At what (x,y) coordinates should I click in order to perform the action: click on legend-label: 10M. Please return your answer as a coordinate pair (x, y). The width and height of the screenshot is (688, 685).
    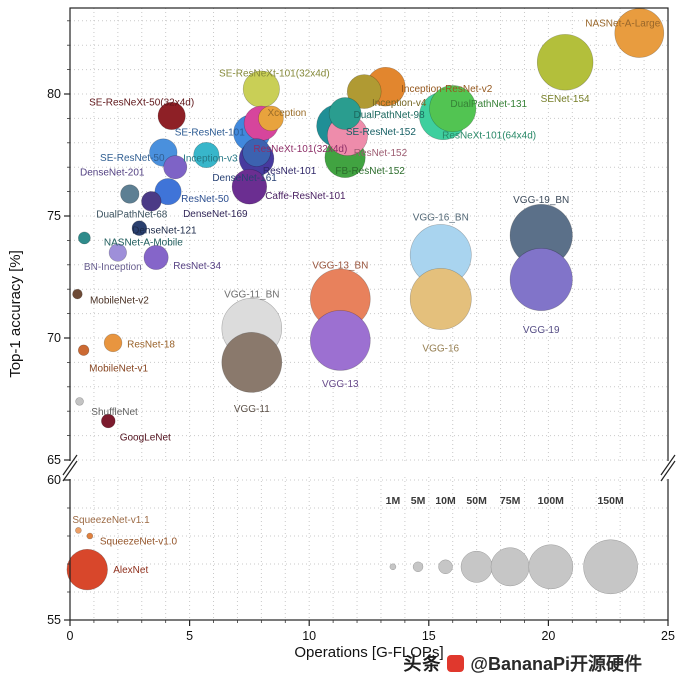
    Looking at the image, I should click on (445, 501).